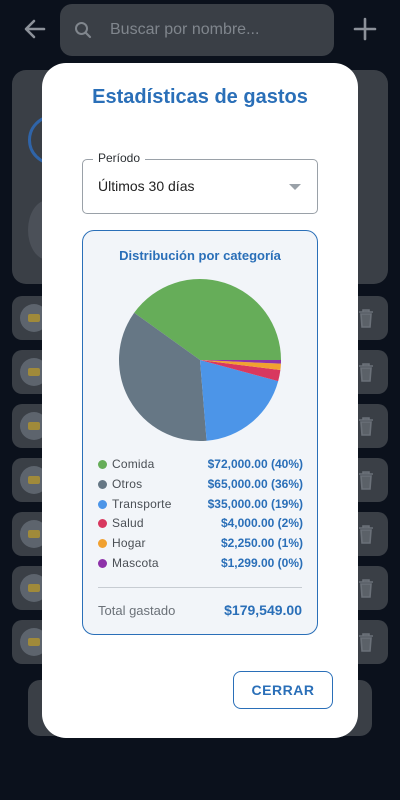  Describe the element at coordinates (200, 467) in the screenshot. I see `legend-item: Comida $72,000.00 (40%)` at that location.